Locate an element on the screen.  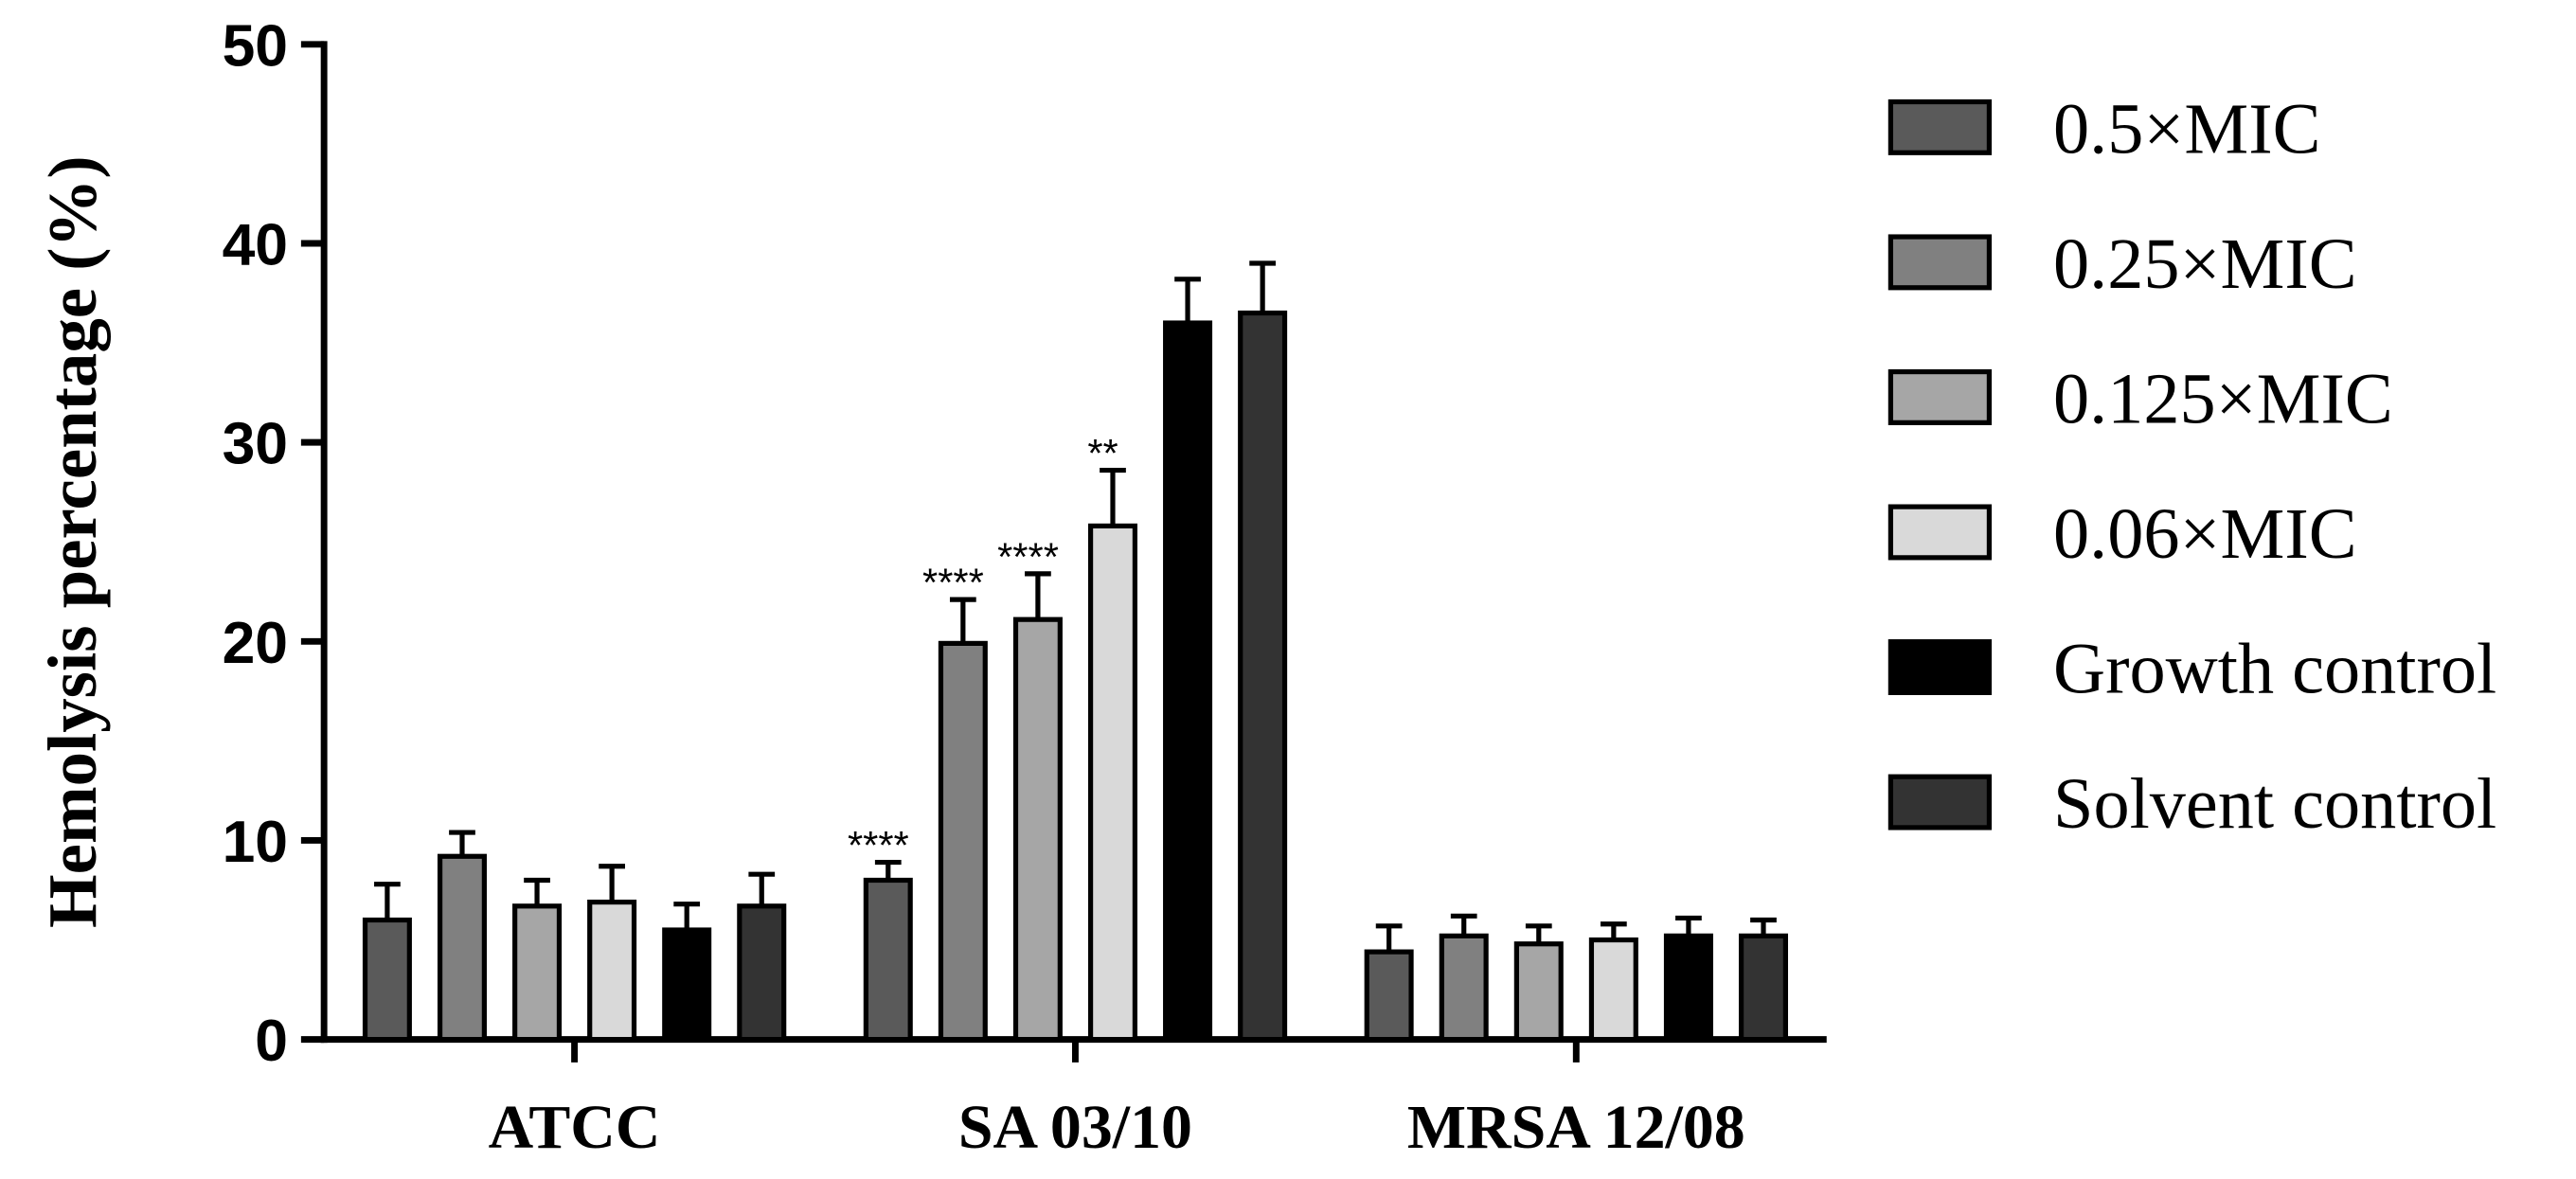
legend-label: 0.06×MIC is located at coordinates (2205, 533).